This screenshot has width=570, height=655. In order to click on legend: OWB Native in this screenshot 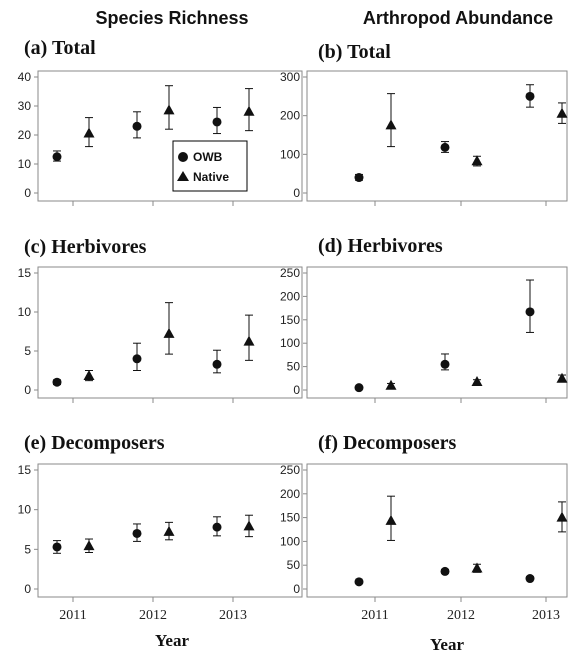, I will do `click(210, 166)`.